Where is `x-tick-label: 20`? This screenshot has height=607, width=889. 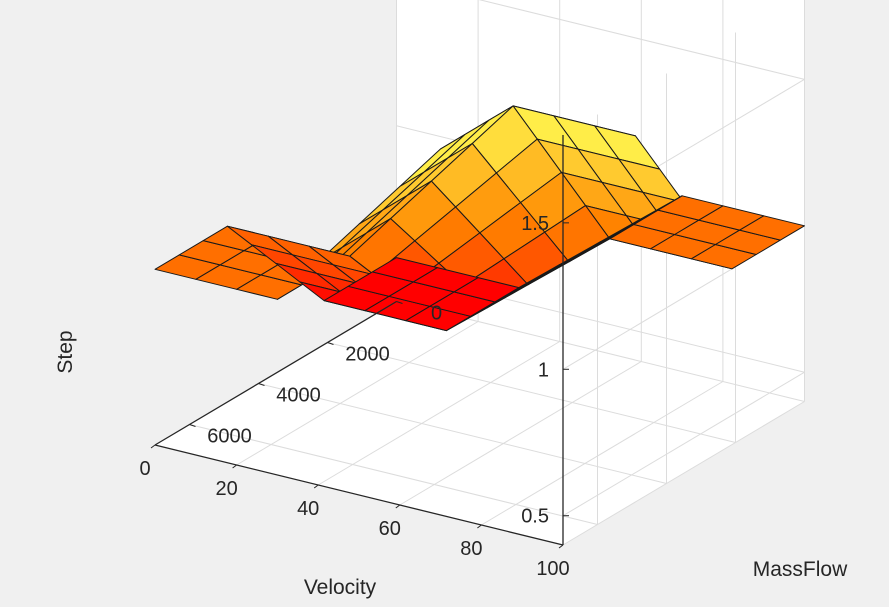
x-tick-label: 20 is located at coordinates (226, 489).